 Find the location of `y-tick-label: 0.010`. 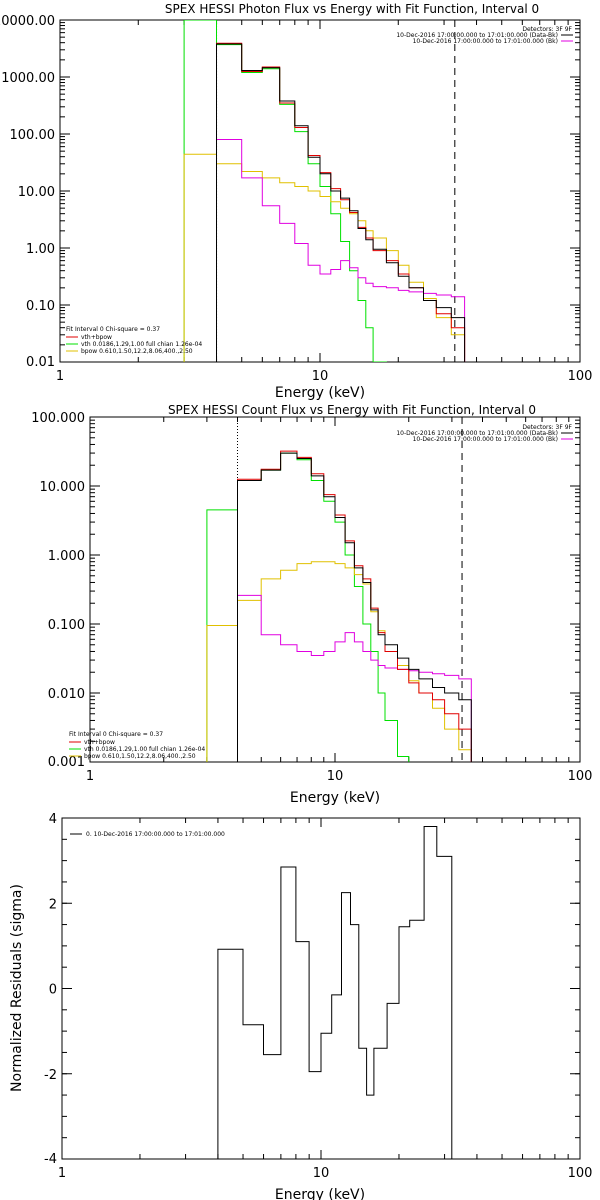

y-tick-label: 0.010 is located at coordinates (66, 694).